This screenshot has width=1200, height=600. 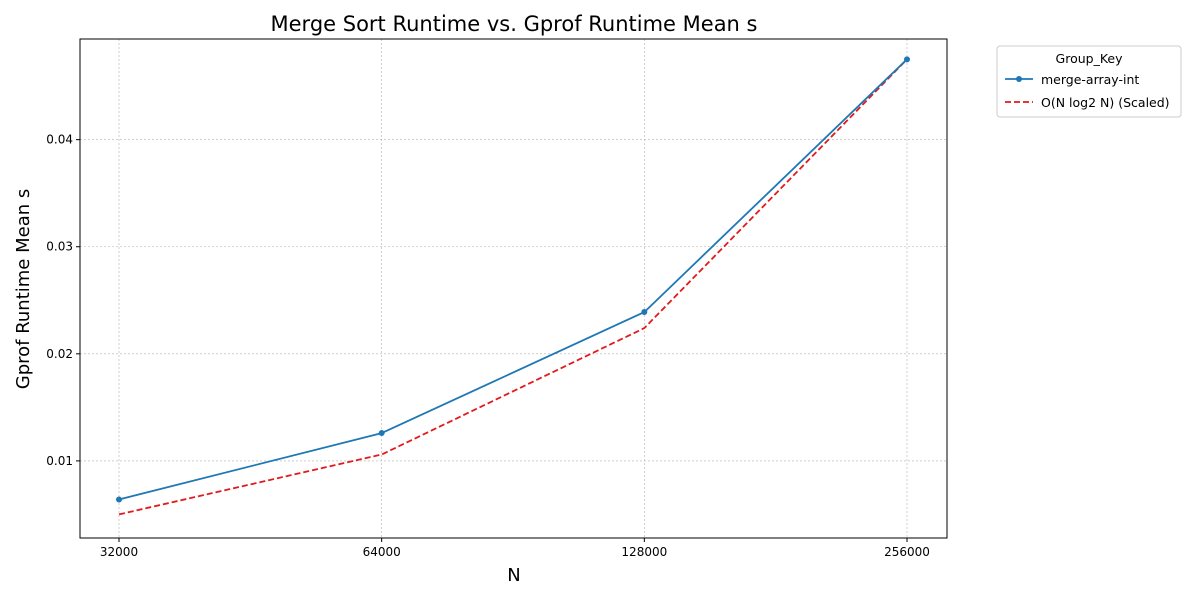 I want to click on y-tick-label: 0.03, so click(x=59, y=247).